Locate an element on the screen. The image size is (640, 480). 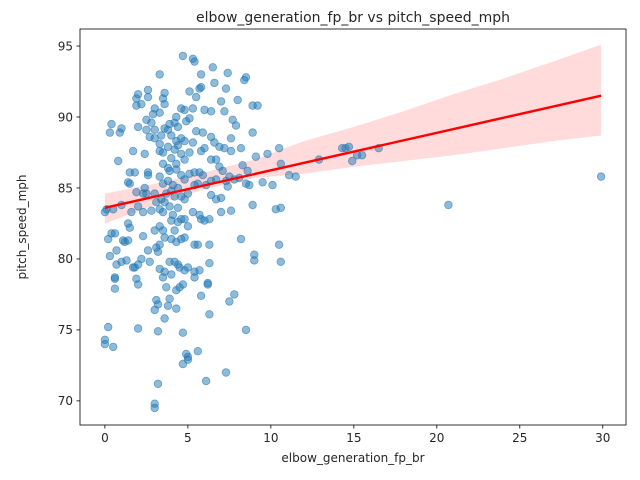
x-axis-ticks: 0 5 10 15 20 25 30 is located at coordinates (355, 435).